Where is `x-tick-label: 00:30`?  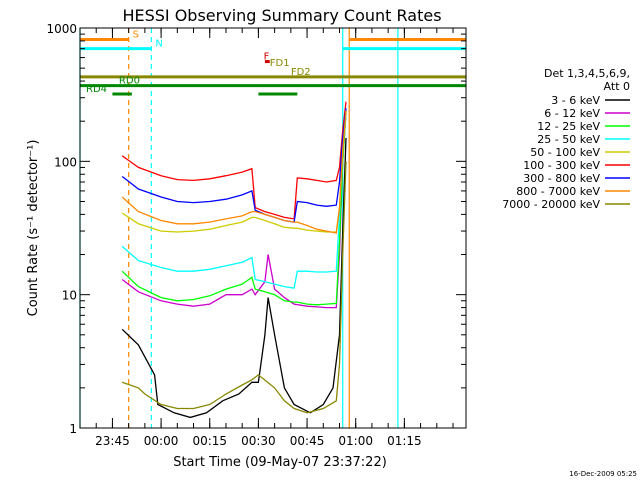
x-tick-label: 00:30 is located at coordinates (258, 441).